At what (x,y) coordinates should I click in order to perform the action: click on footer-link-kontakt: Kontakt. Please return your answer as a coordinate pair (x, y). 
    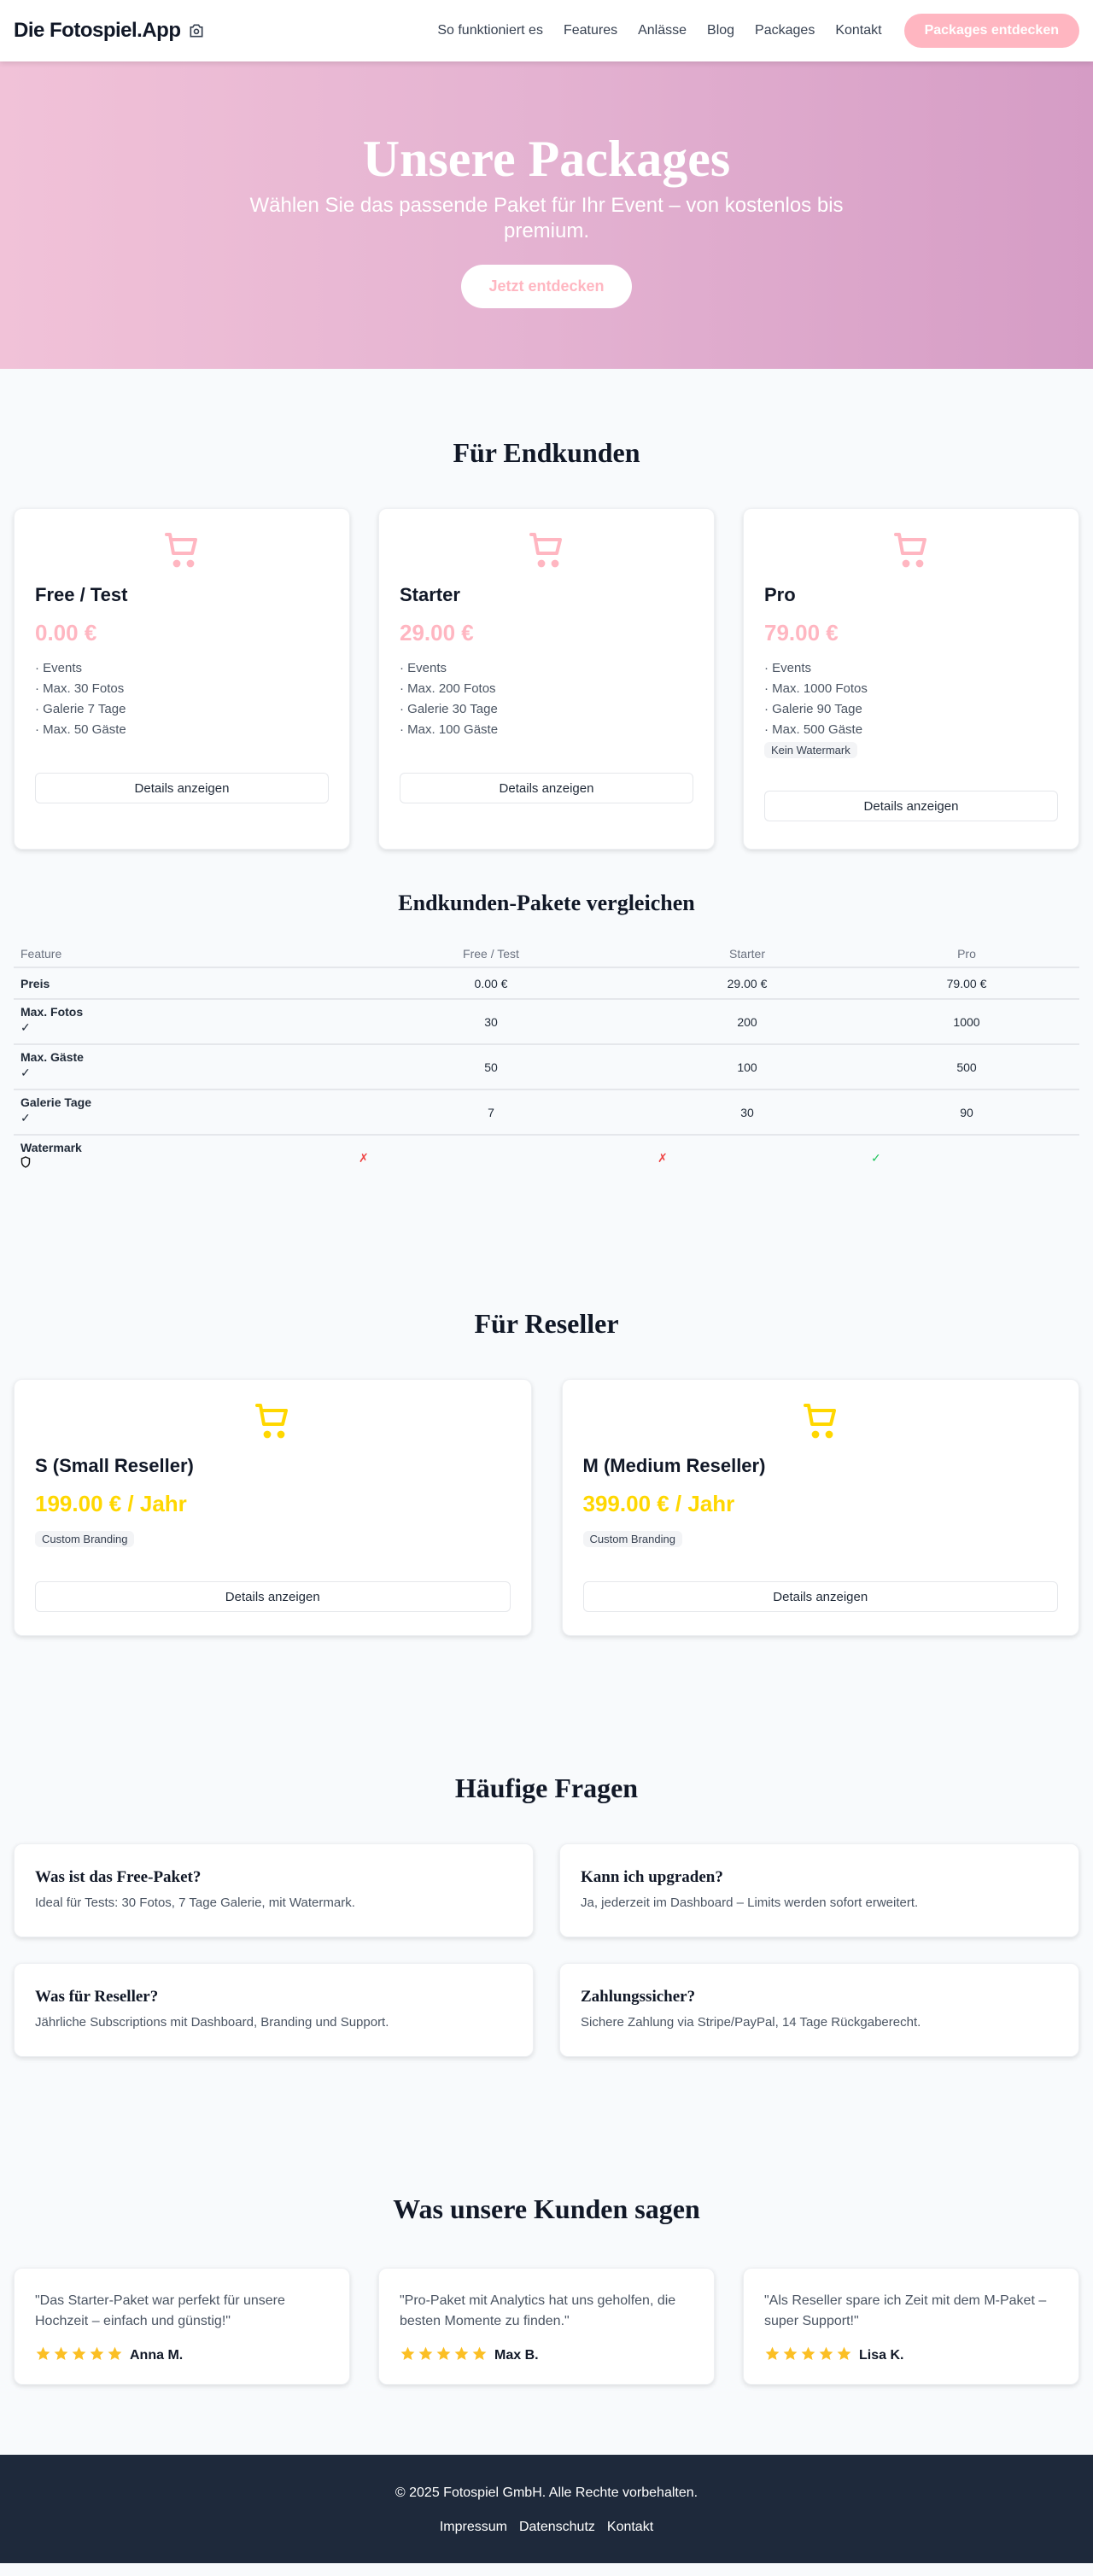
    Looking at the image, I should click on (630, 2527).